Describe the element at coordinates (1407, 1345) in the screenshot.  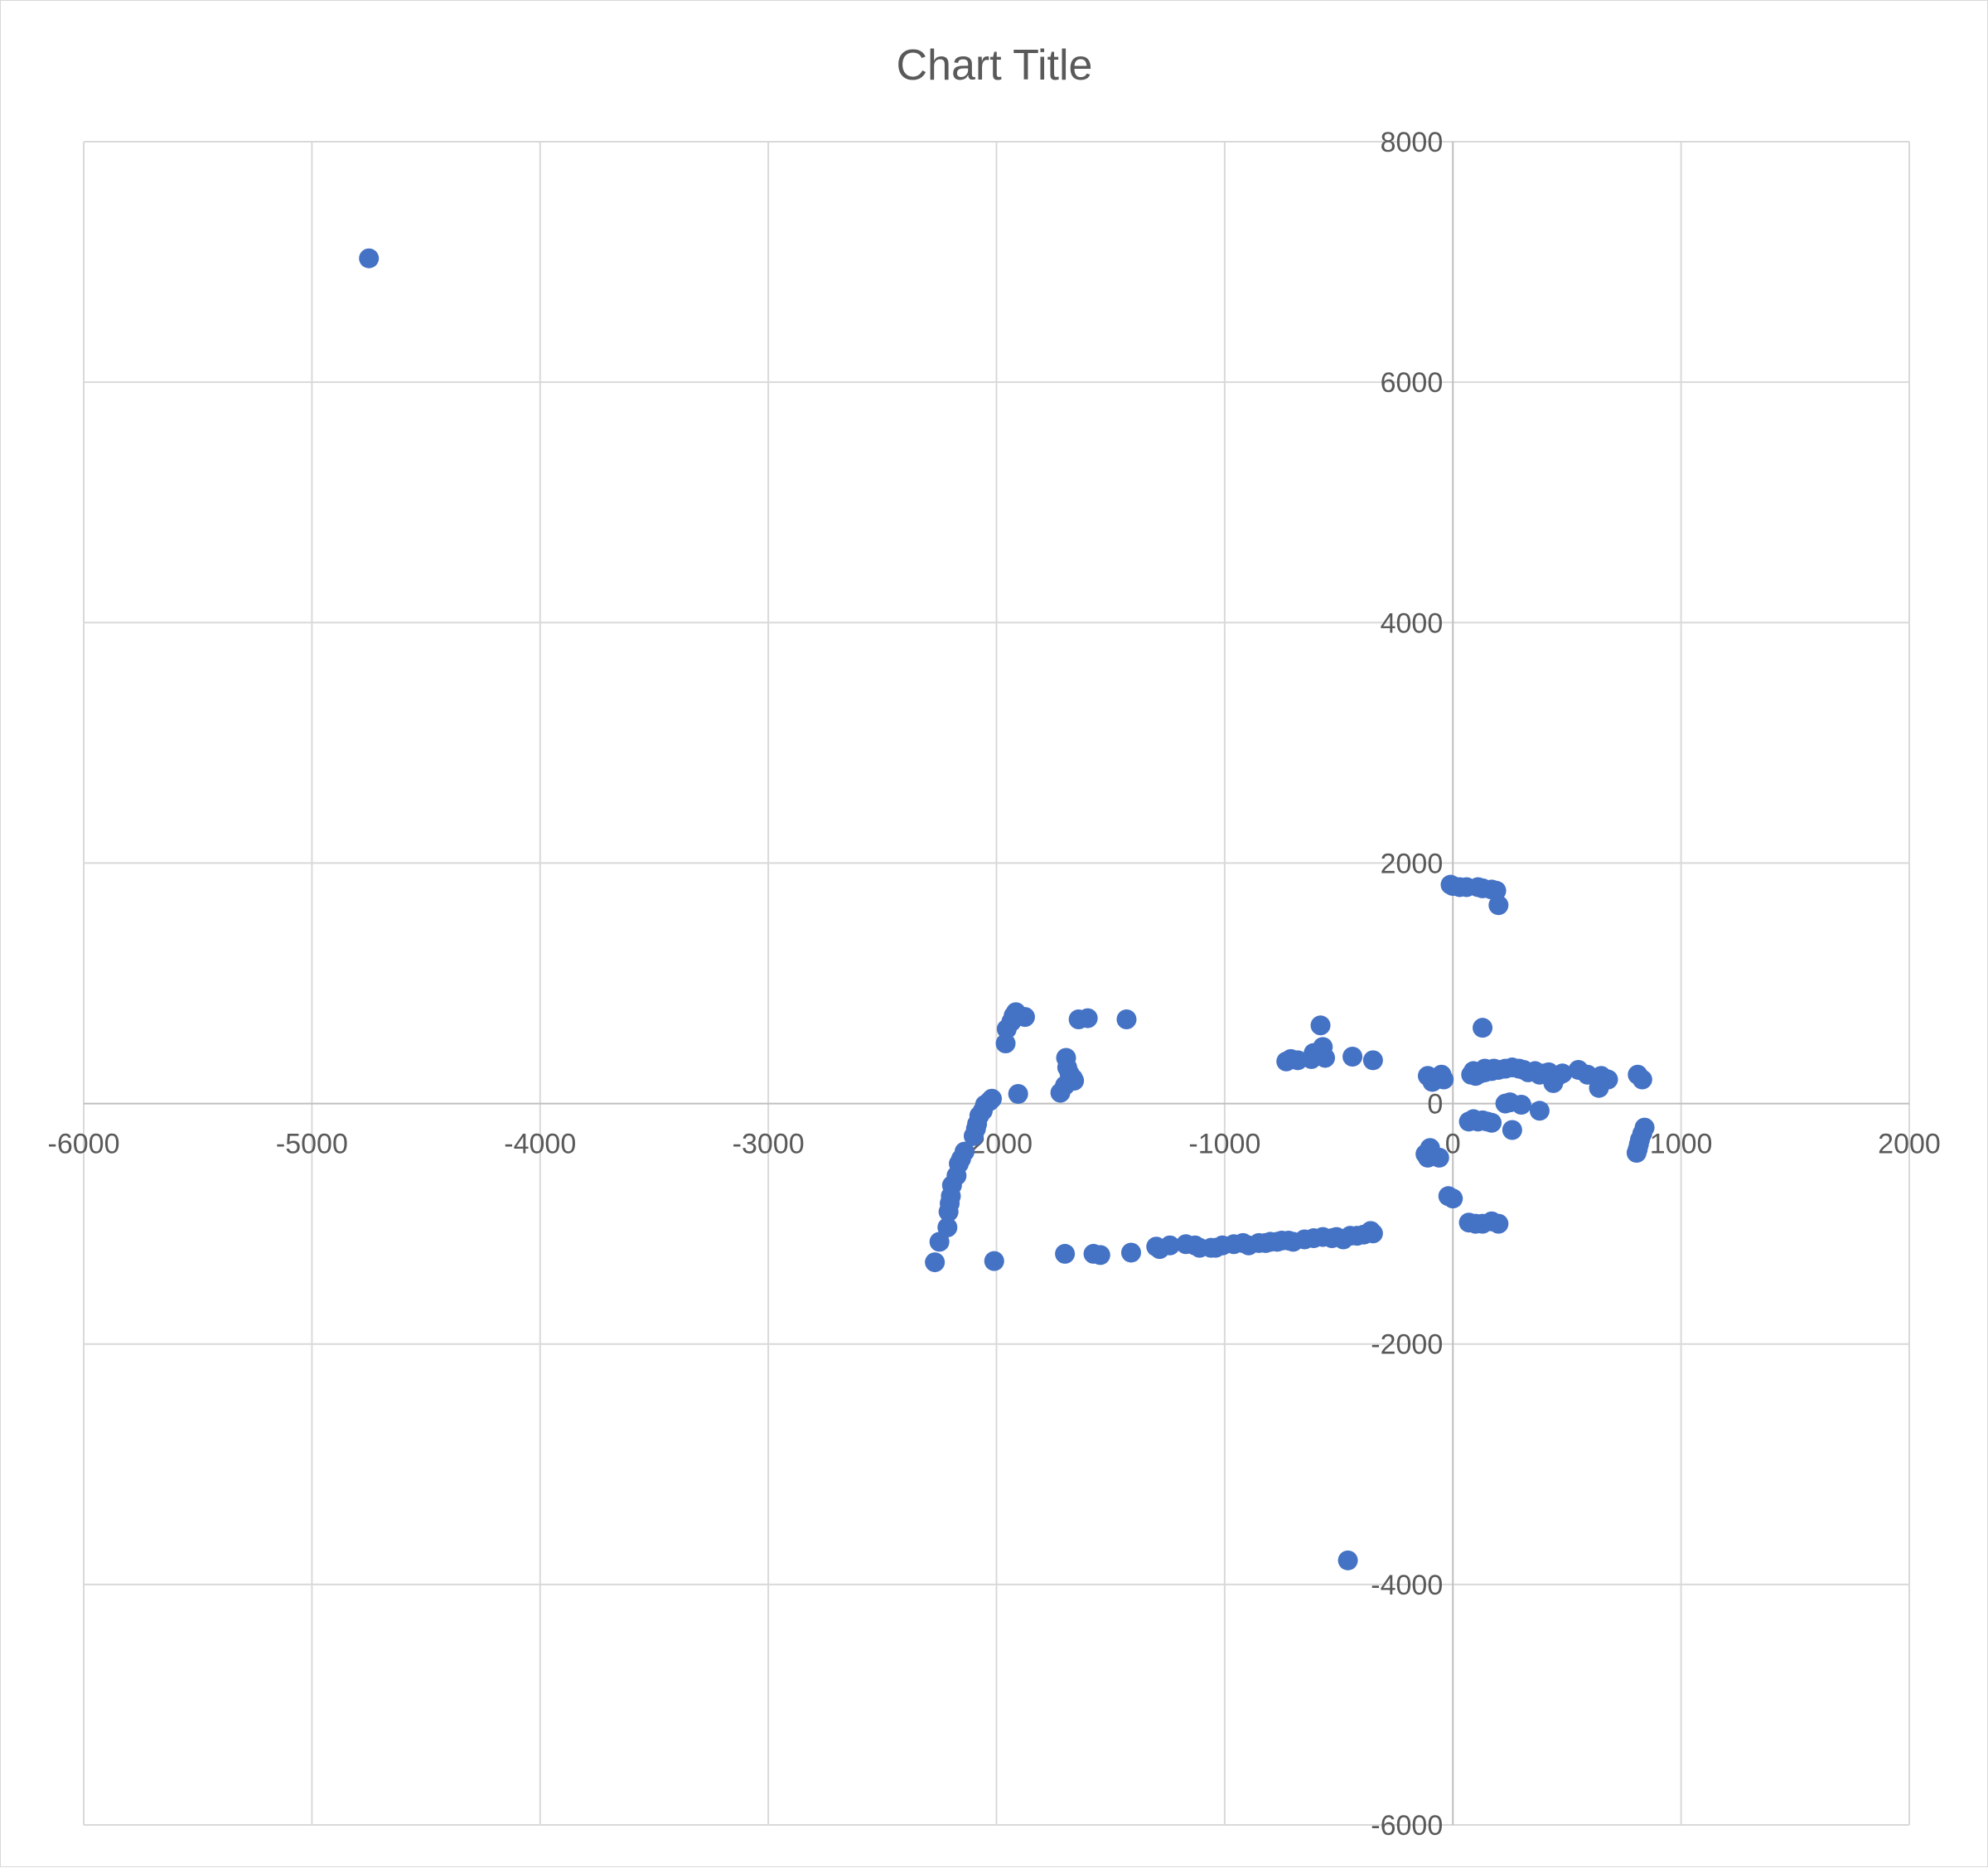
I see `y-tick-label: -2000` at that location.